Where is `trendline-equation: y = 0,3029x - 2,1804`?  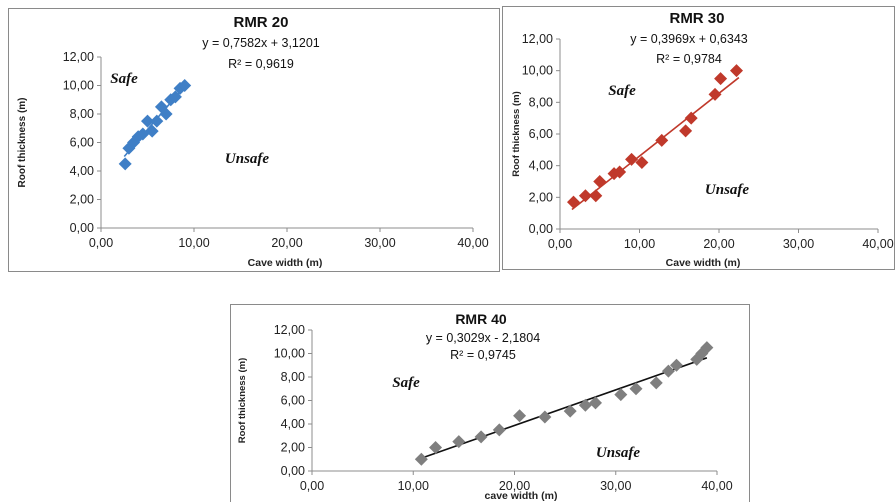
trendline-equation: y = 0,3029x - 2,1804 is located at coordinates (483, 338).